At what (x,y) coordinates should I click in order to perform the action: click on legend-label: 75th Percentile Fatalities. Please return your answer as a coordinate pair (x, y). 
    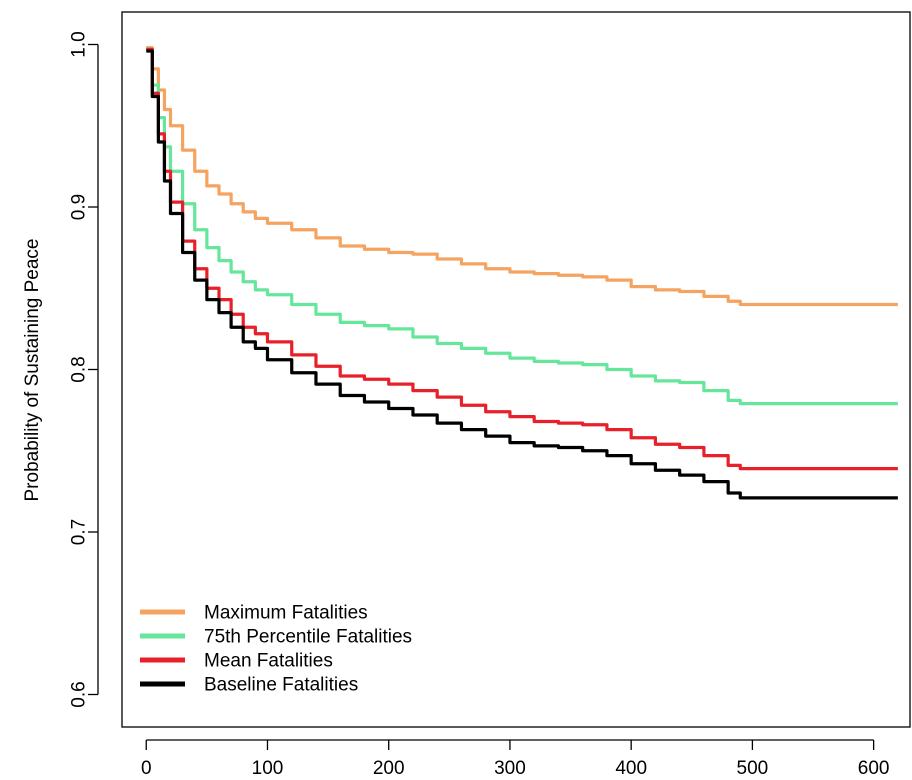
    Looking at the image, I should click on (308, 637).